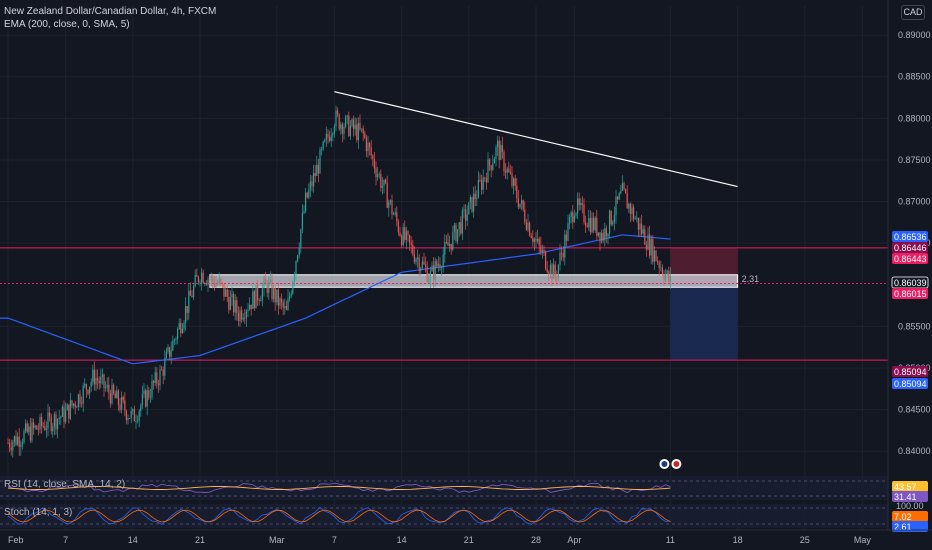  I want to click on rsi-label: RSI (14, close, SMA, 14, 2), so click(65, 484).